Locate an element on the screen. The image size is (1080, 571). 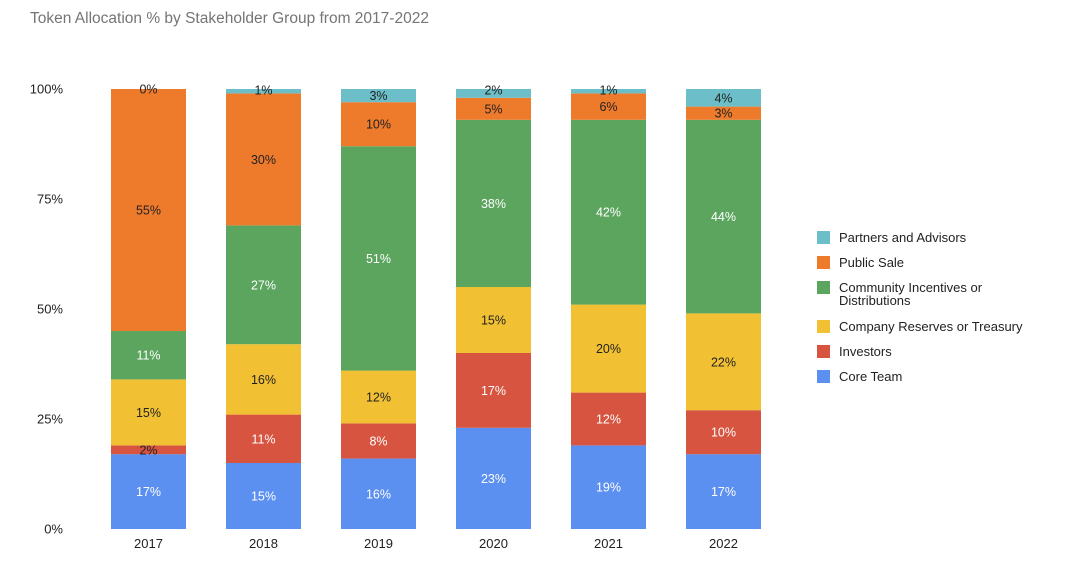
data-label-public-sale-2018: 30% is located at coordinates (263, 160).